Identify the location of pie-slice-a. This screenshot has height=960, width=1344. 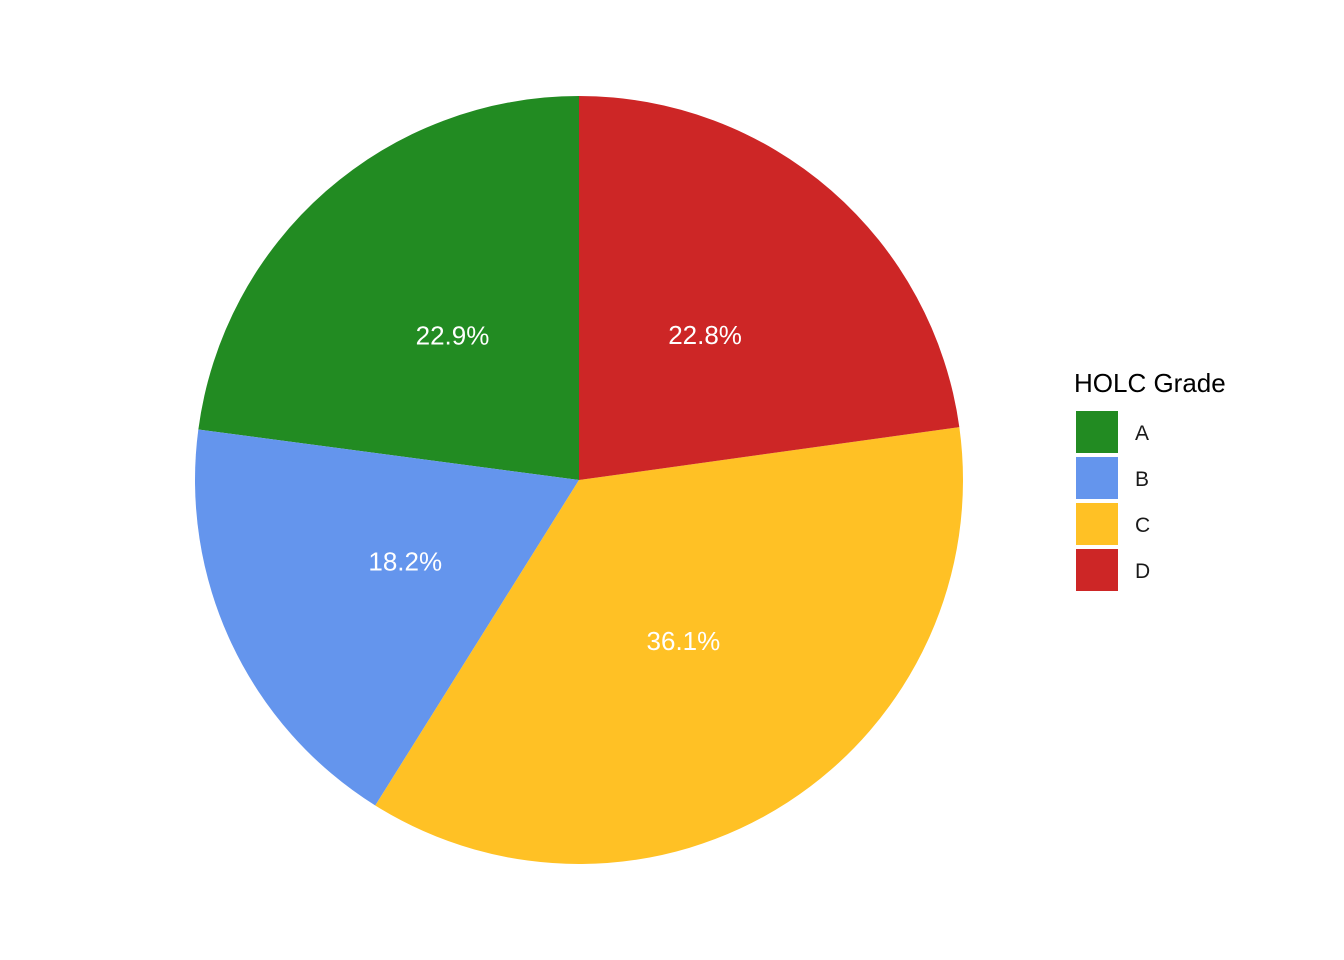
(388, 288).